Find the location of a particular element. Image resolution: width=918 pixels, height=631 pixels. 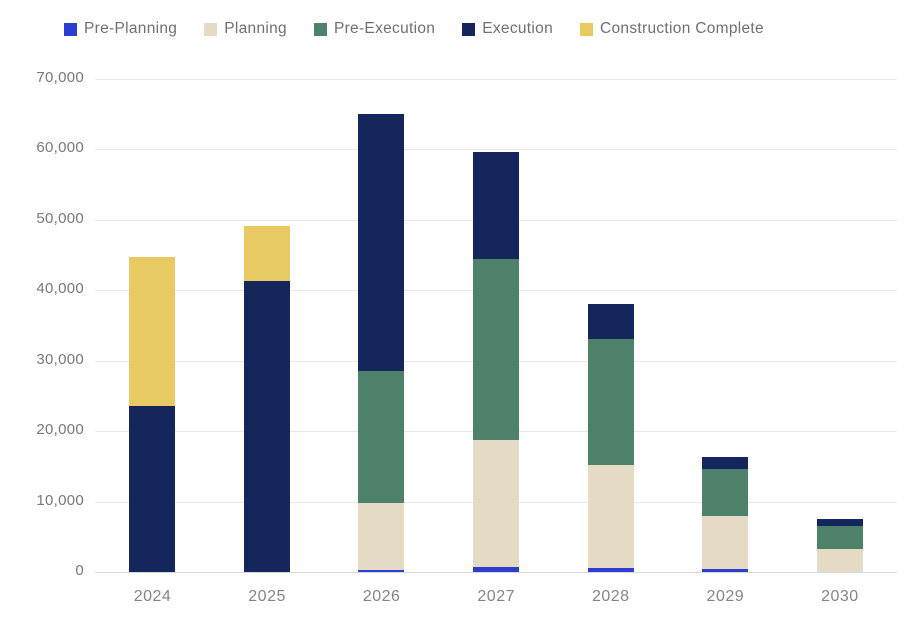

bar-segment-execution-2030 is located at coordinates (839, 523).